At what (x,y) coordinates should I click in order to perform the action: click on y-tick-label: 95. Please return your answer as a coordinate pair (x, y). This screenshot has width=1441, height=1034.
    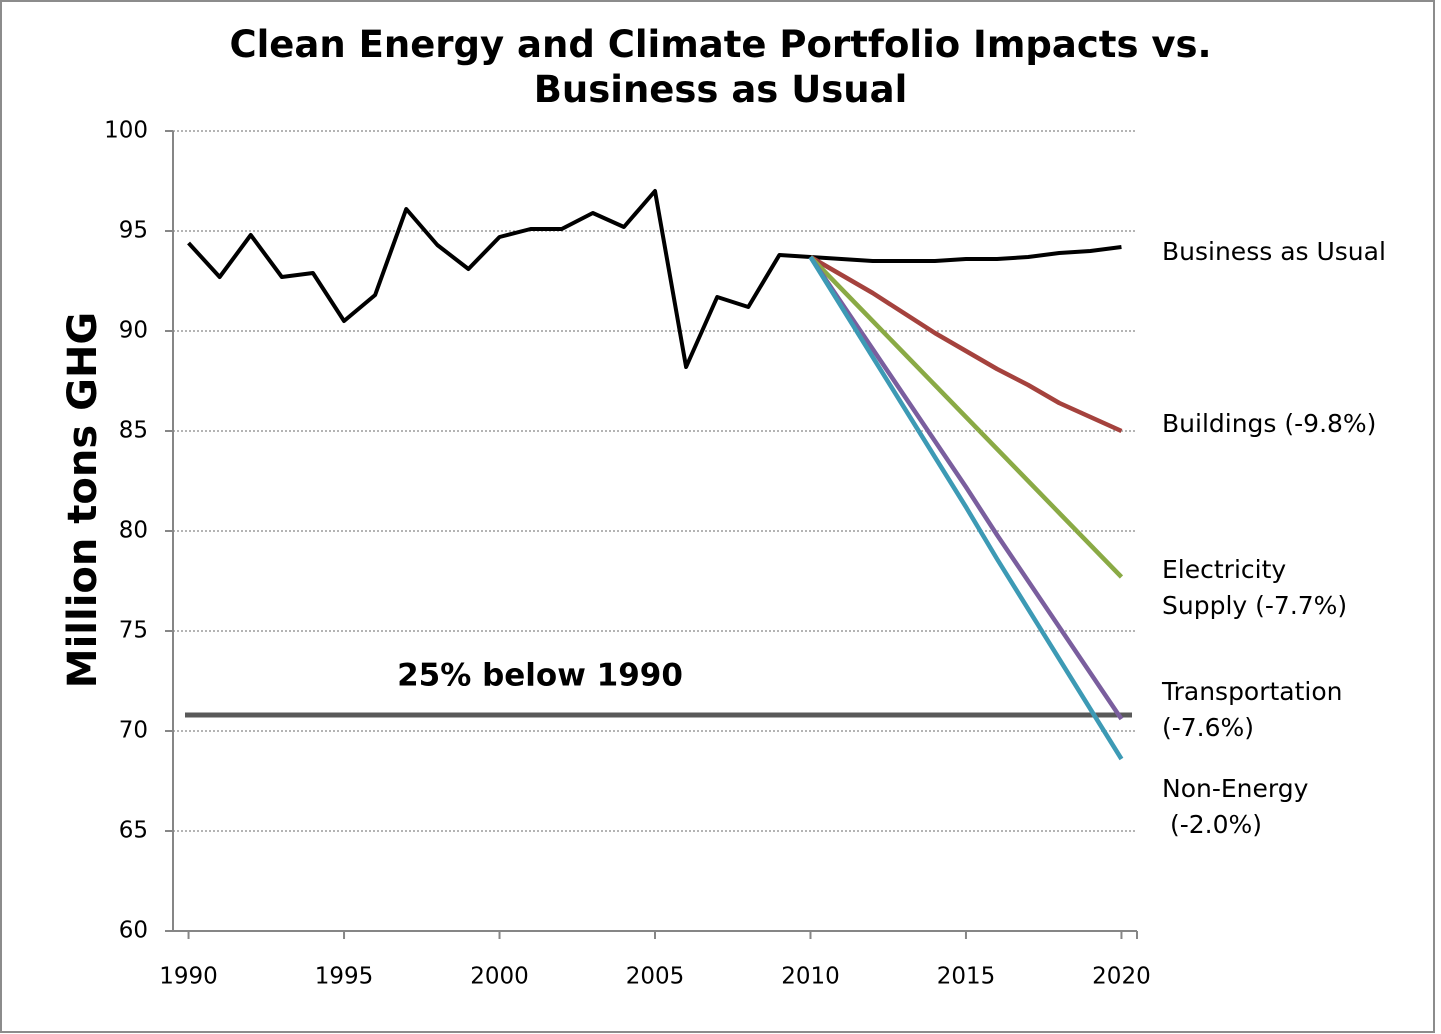
    Looking at the image, I should click on (133, 231).